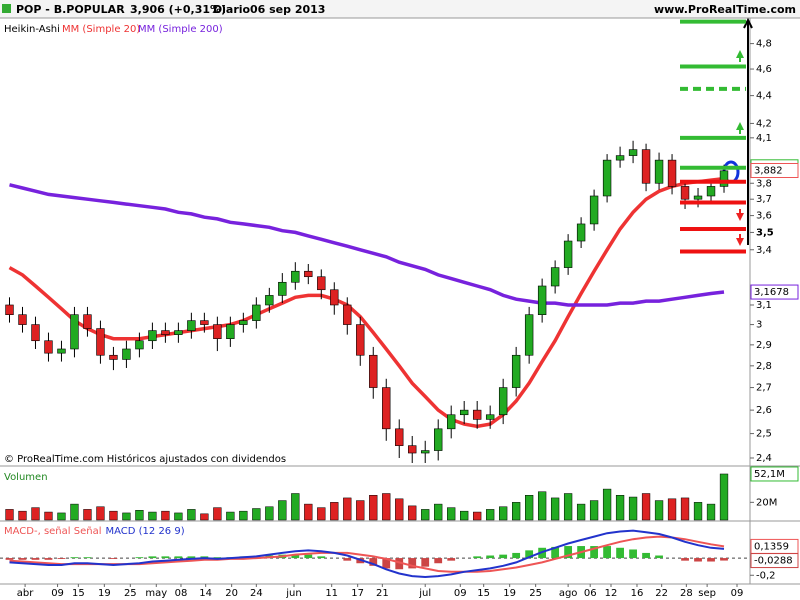  I want to click on legend-entry: MM (Simple 20), so click(101, 29).